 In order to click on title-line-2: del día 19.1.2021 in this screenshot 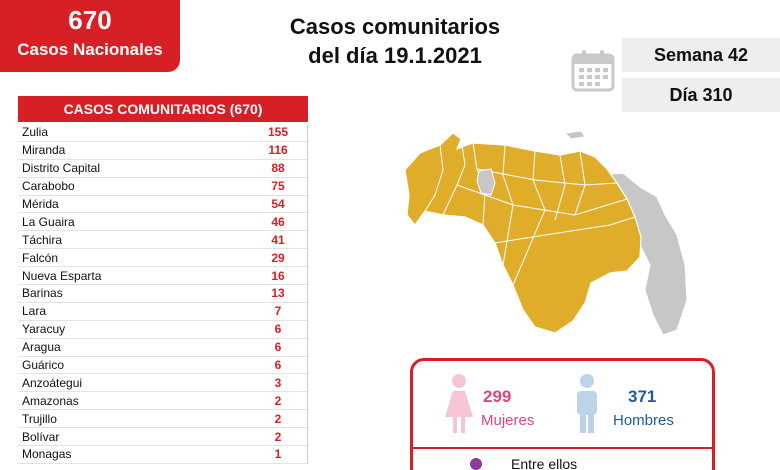, I will do `click(395, 55)`.